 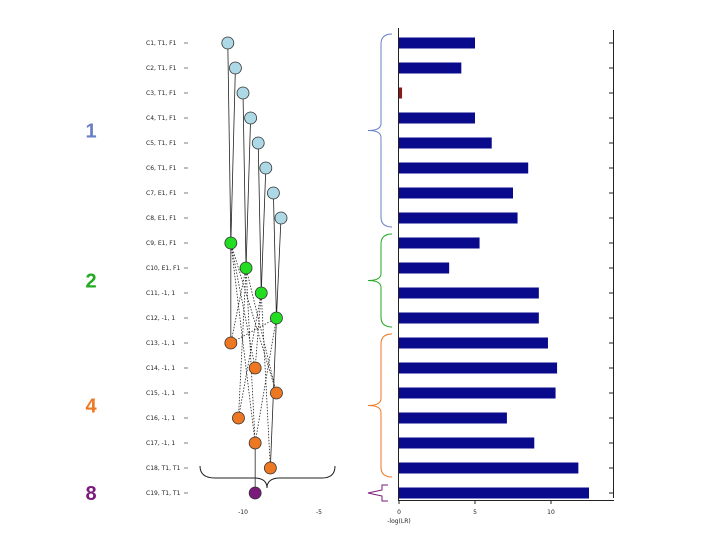 What do you see at coordinates (163, 493) in the screenshot?
I see `row-label: C19, T1, T1` at bounding box center [163, 493].